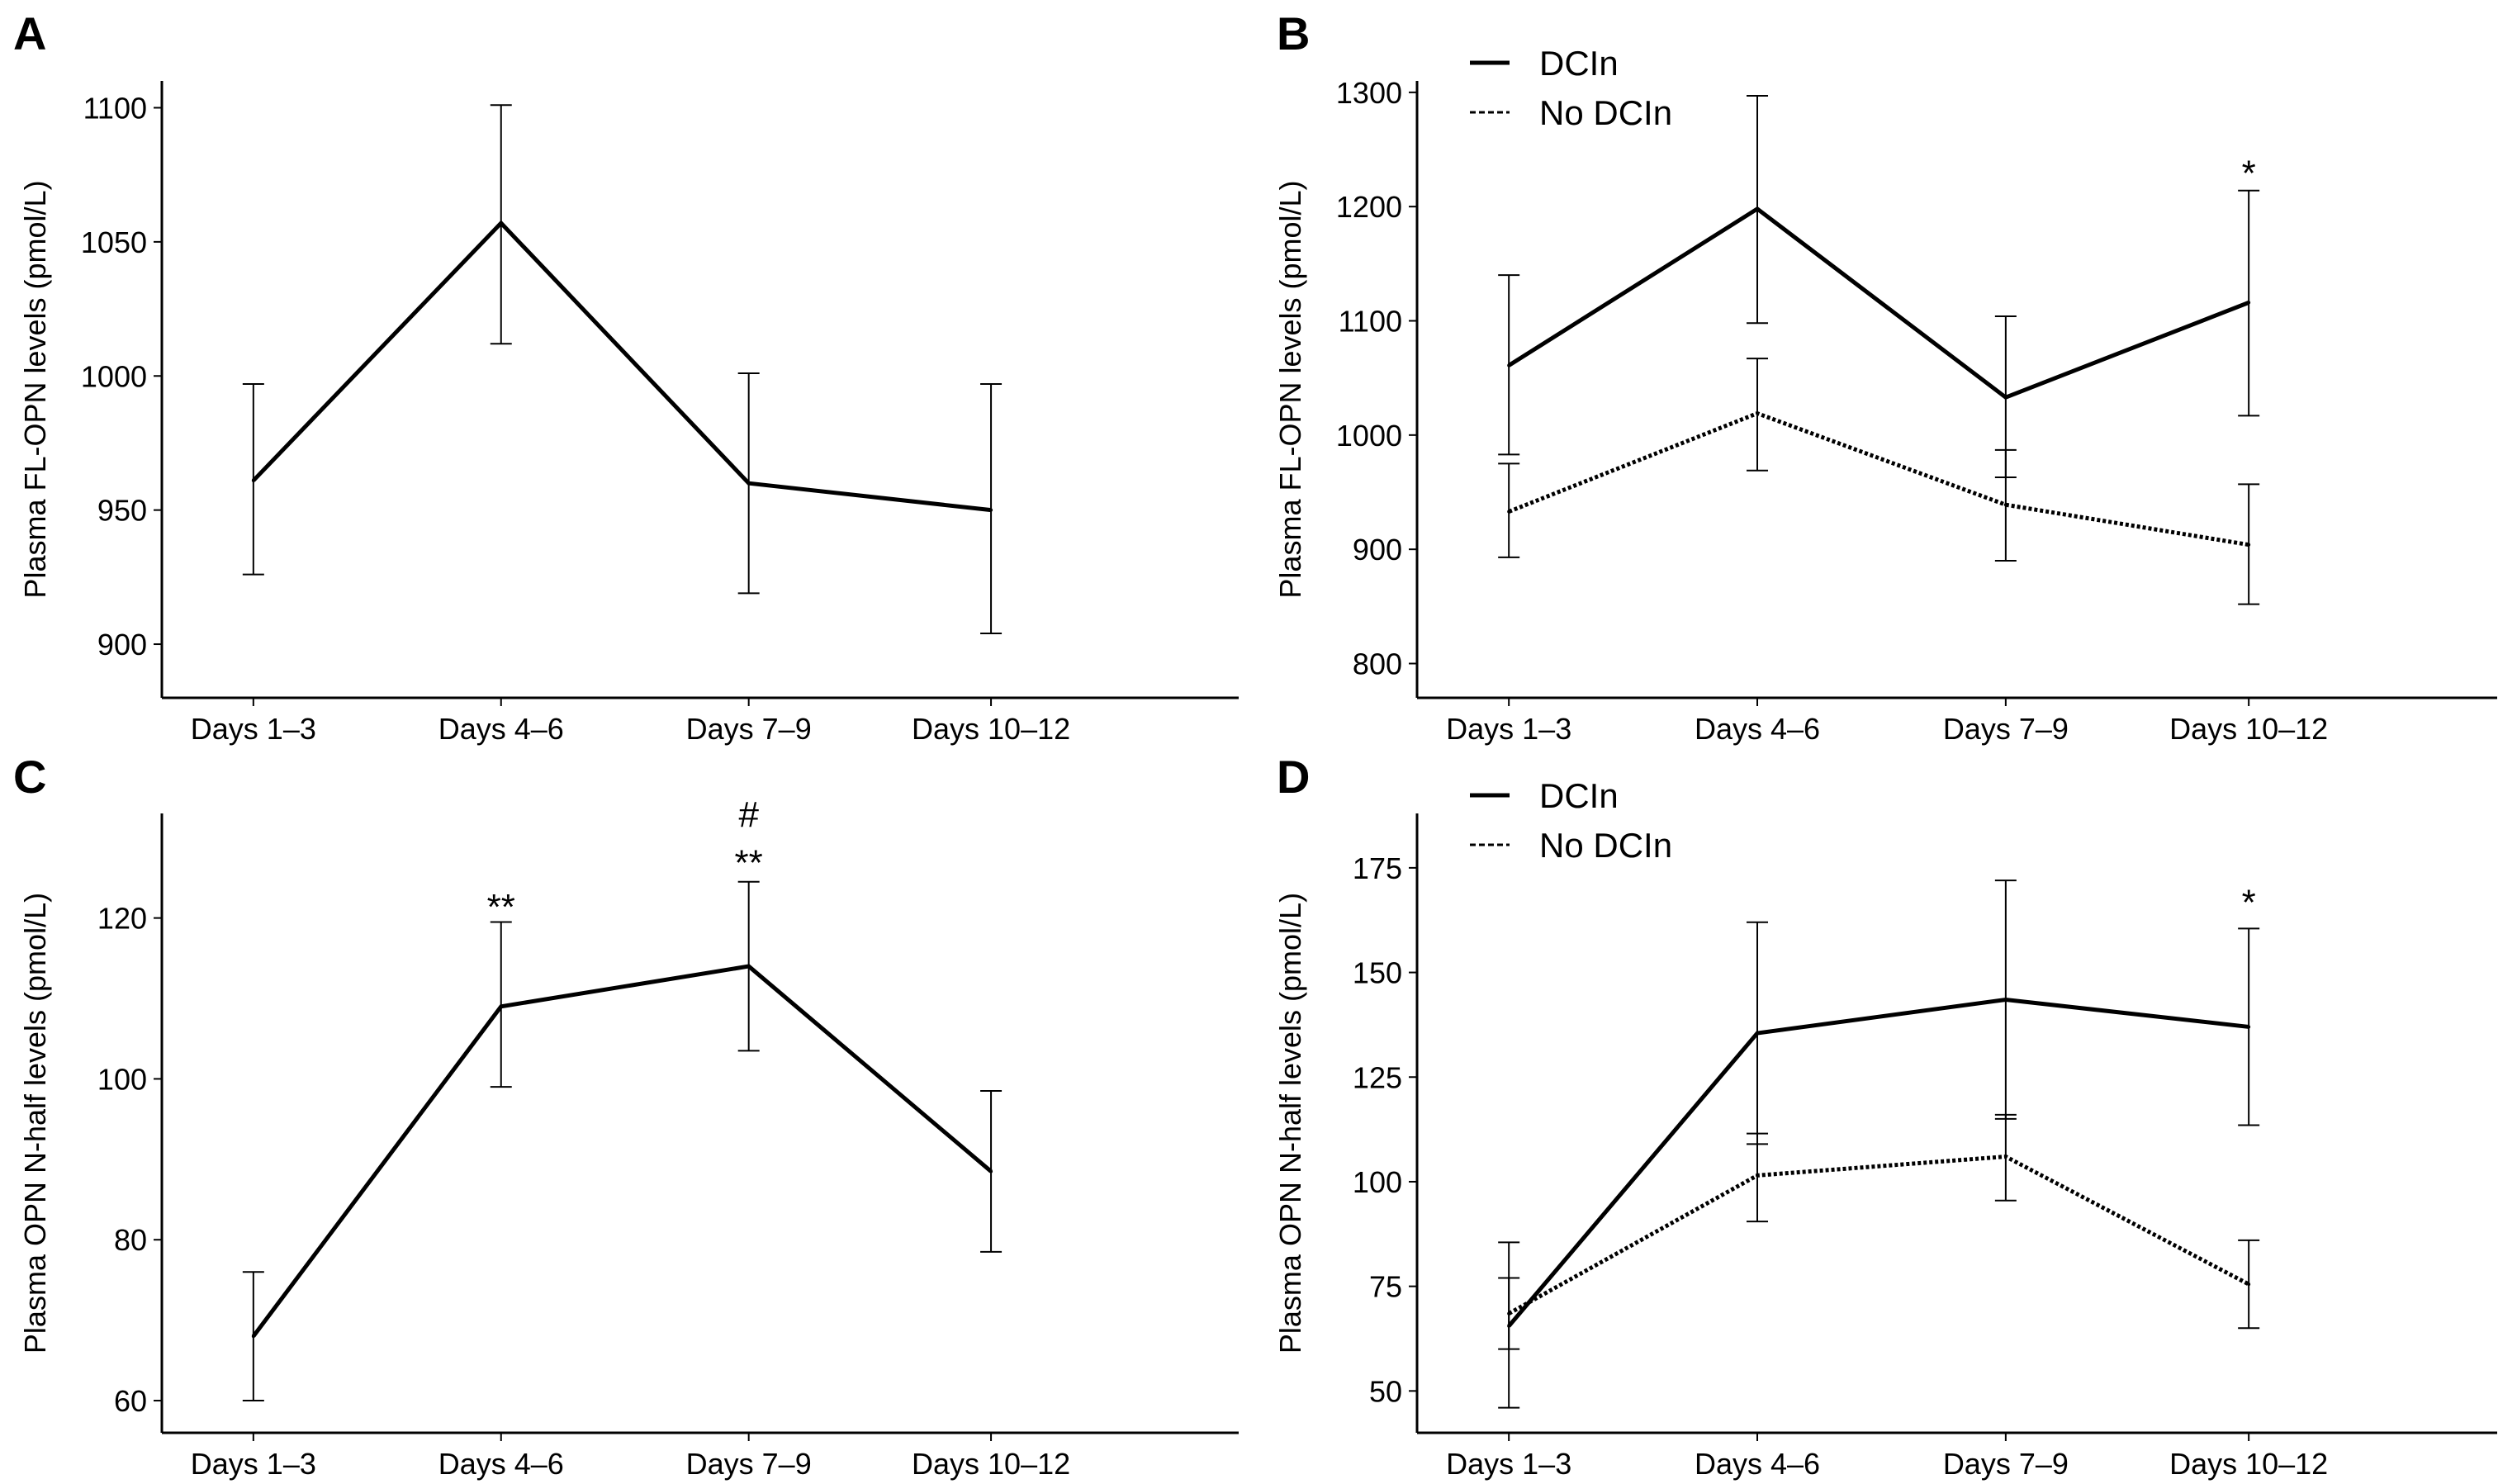 The image size is (2517, 1484). I want to click on panel-a-letter: A, so click(29, 33).